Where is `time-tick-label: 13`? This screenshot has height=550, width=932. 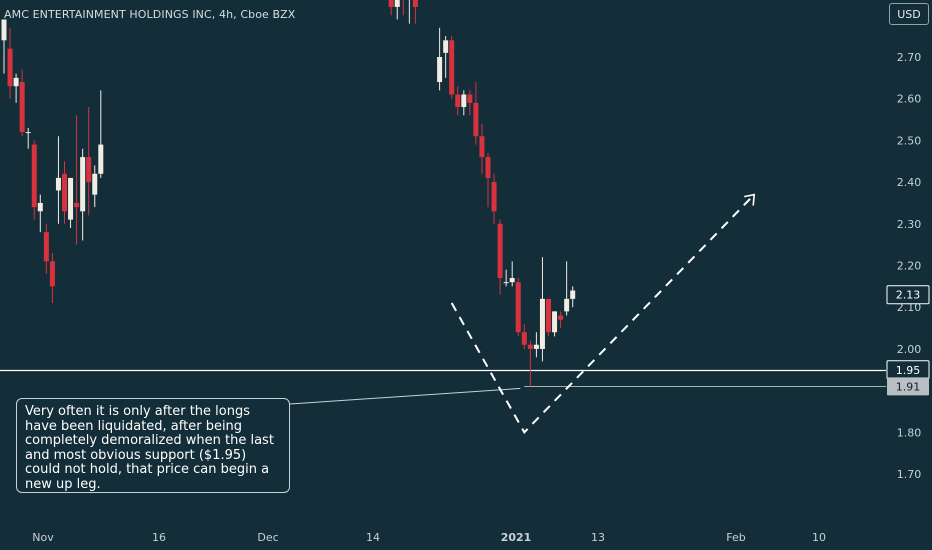 time-tick-label: 13 is located at coordinates (598, 537).